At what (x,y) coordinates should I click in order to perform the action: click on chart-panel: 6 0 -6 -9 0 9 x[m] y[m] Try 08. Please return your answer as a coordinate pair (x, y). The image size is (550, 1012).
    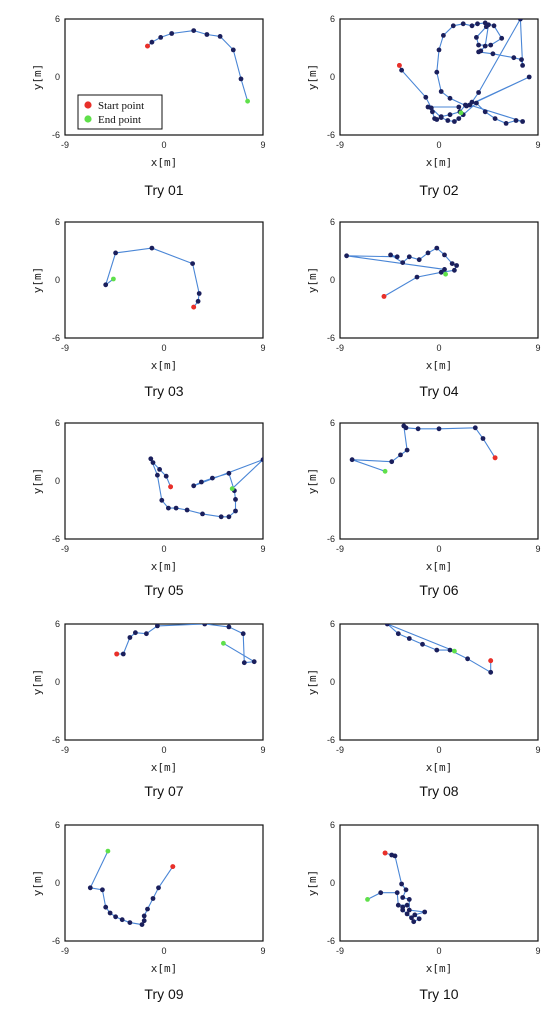
    Looking at the image, I should click on (412, 706).